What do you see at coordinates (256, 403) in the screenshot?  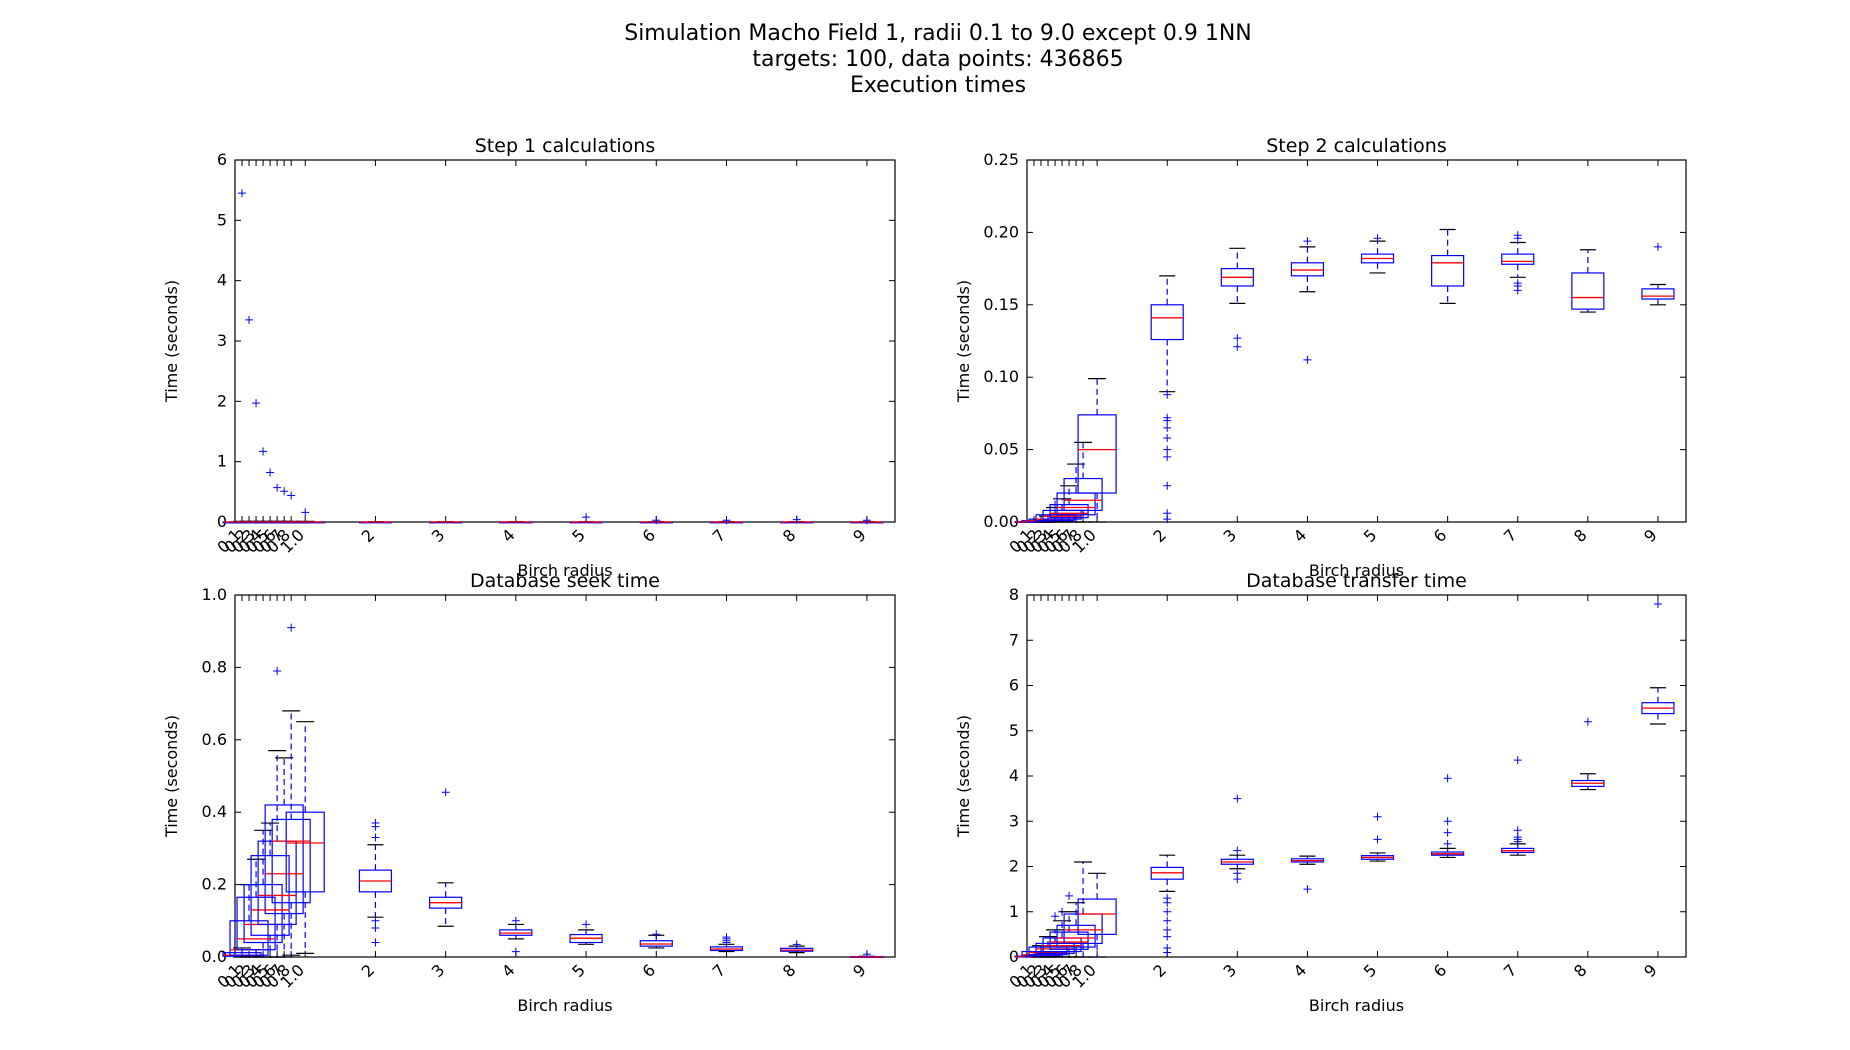 I see `step-1-calculations-box-0-3-flier` at bounding box center [256, 403].